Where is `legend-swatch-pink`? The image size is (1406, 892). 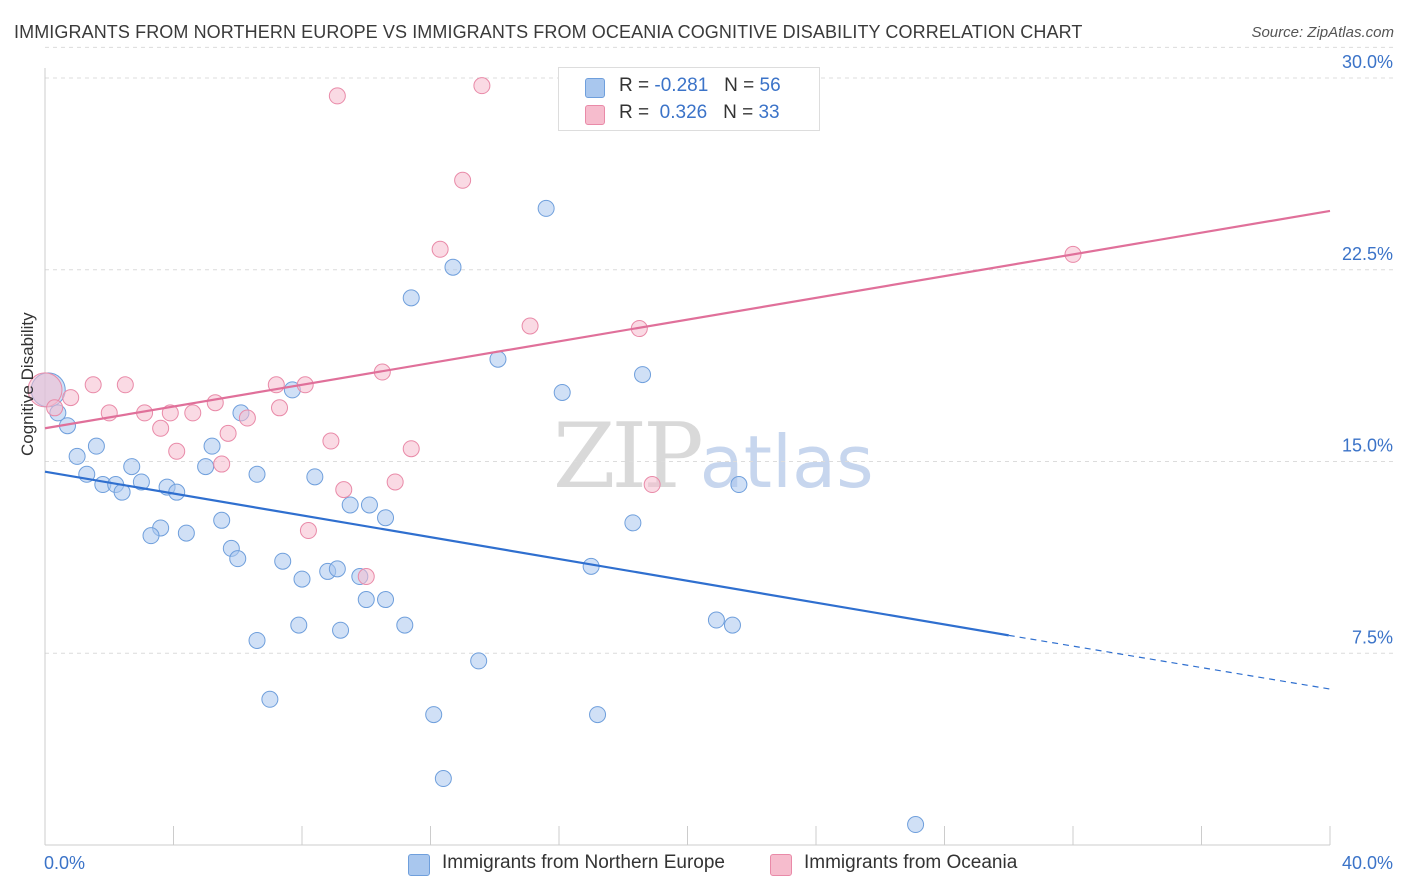 legend-swatch-pink is located at coordinates (595, 115).